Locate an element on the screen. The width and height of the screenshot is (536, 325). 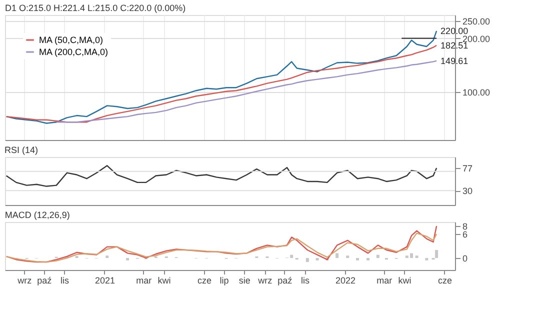
y-tick-label: 250.00 is located at coordinates (476, 21).